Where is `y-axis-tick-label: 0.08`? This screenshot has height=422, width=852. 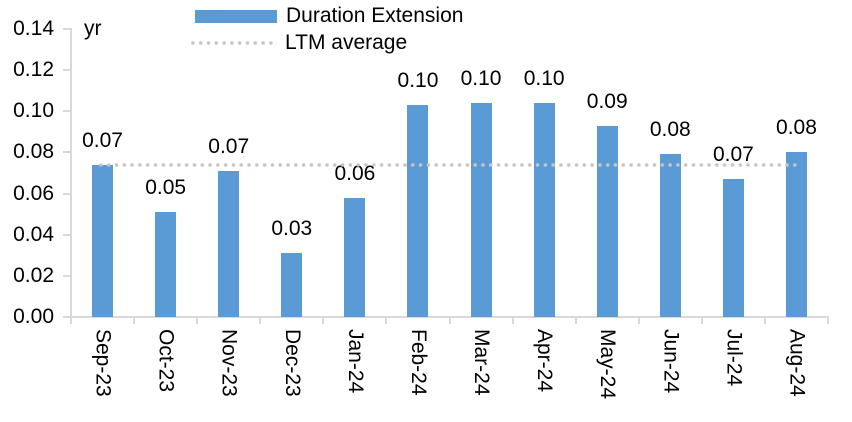 y-axis-tick-label: 0.08 is located at coordinates (33, 152).